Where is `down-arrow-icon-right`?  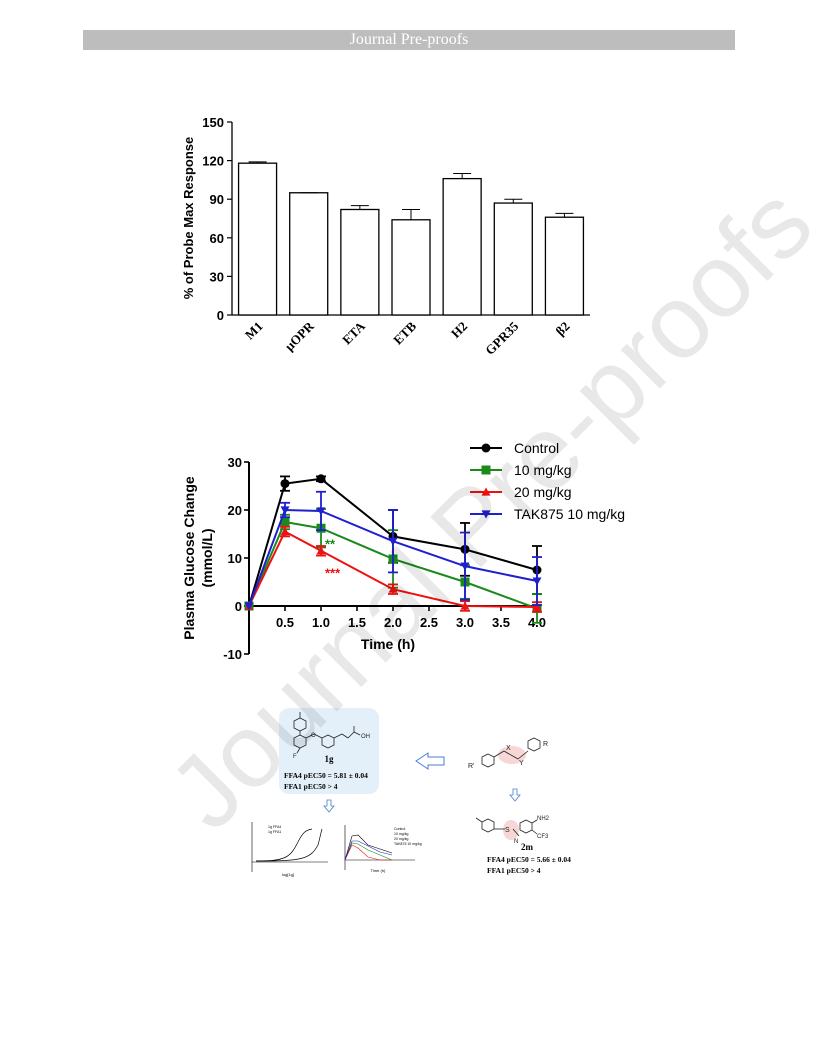 down-arrow-icon-right is located at coordinates (515, 795).